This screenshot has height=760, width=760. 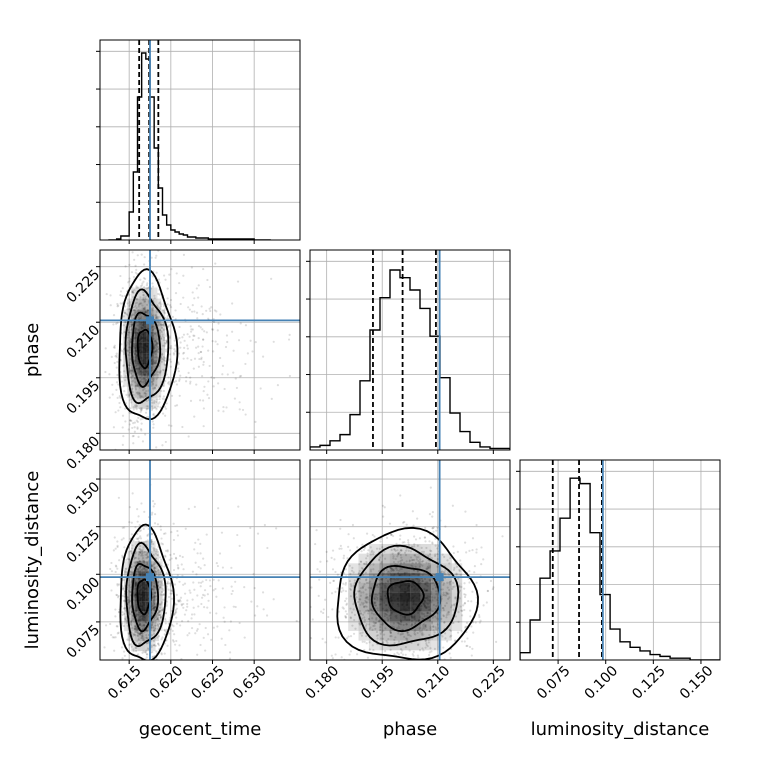 What do you see at coordinates (410, 359) in the screenshot?
I see `histogram-step` at bounding box center [410, 359].